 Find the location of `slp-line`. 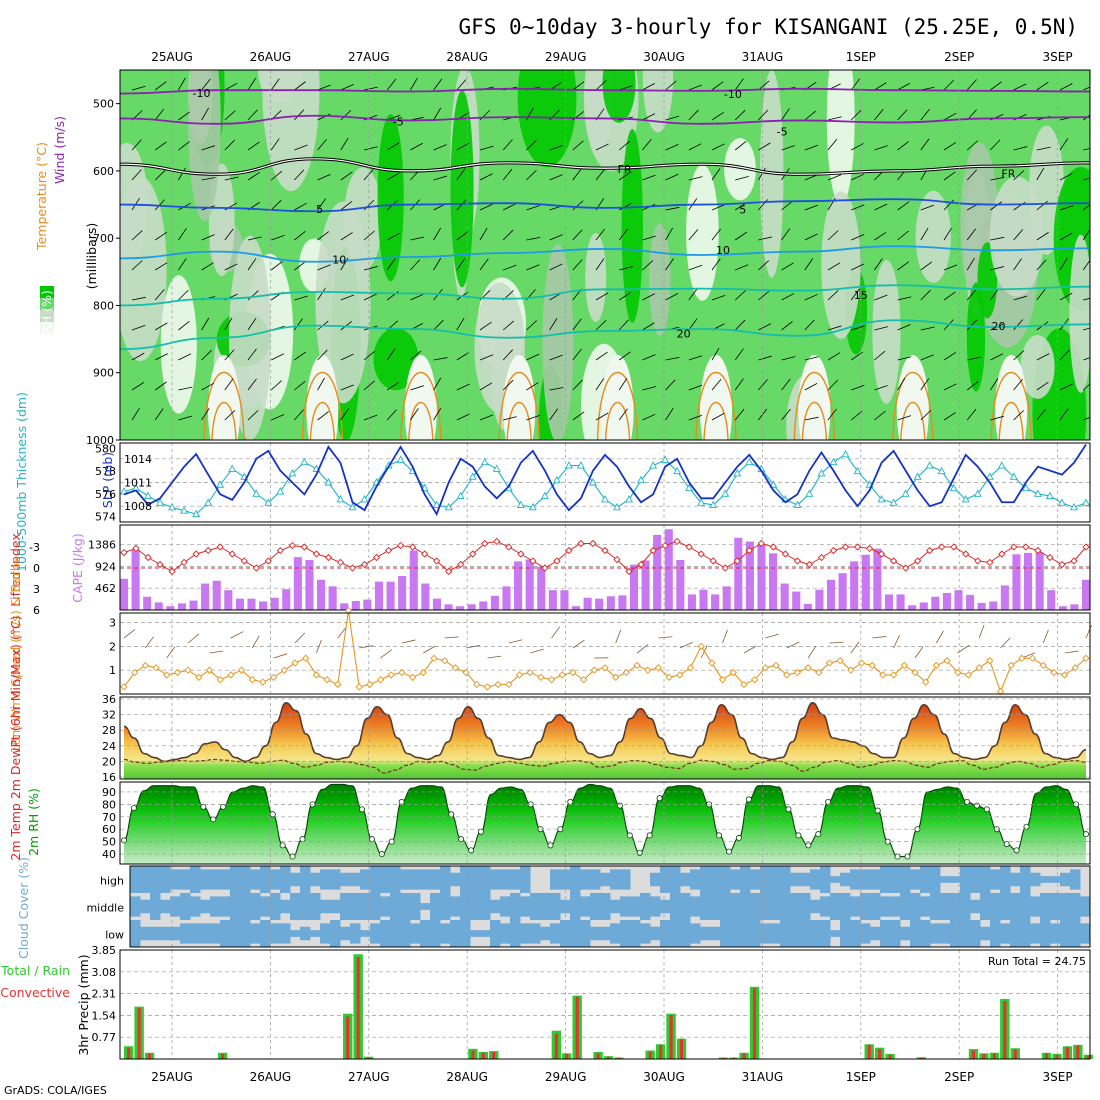

slp-line is located at coordinates (605, 480).